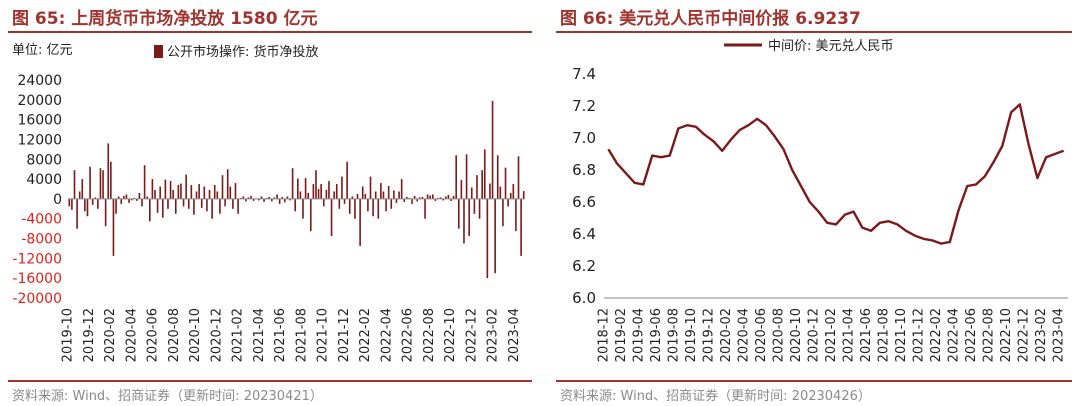  I want to click on x-tick-label: 2021-10, so click(901, 335).